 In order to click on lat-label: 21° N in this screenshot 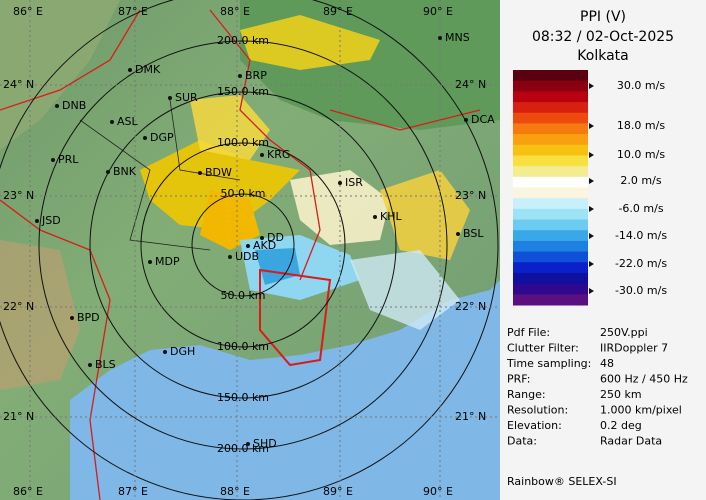, I will do `click(470, 416)`.